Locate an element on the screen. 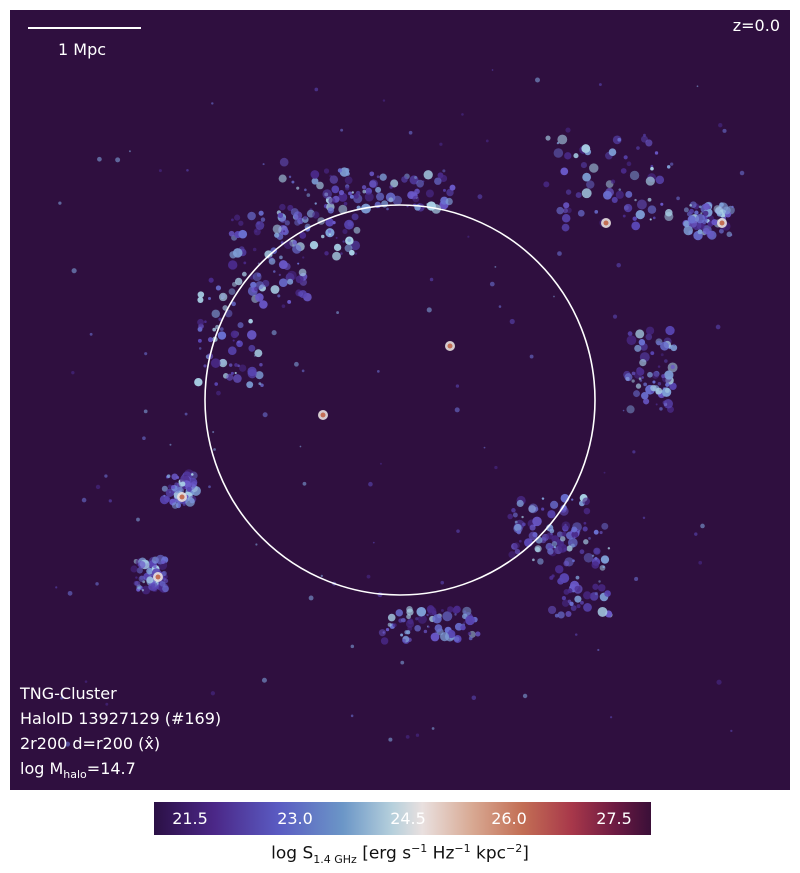 The image size is (800, 873). colorbar: 21.5 23.0 24.5 26.0 27.5 is located at coordinates (402, 818).